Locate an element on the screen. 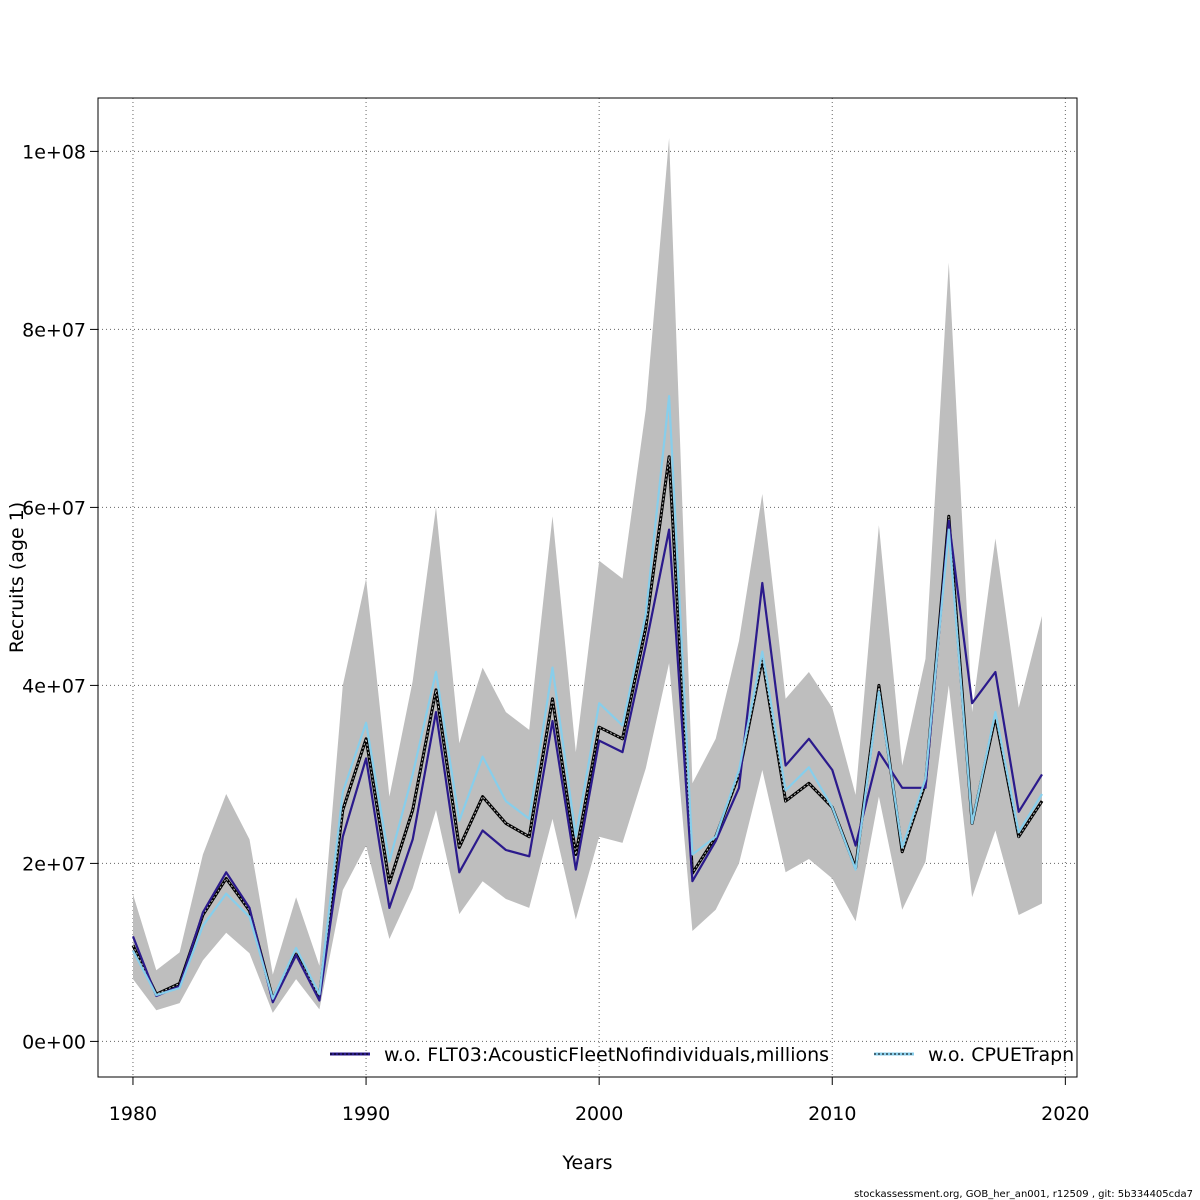 This screenshot has width=1200, height=1200. y-axis-title: Recruits (age 1) is located at coordinates (17, 577).